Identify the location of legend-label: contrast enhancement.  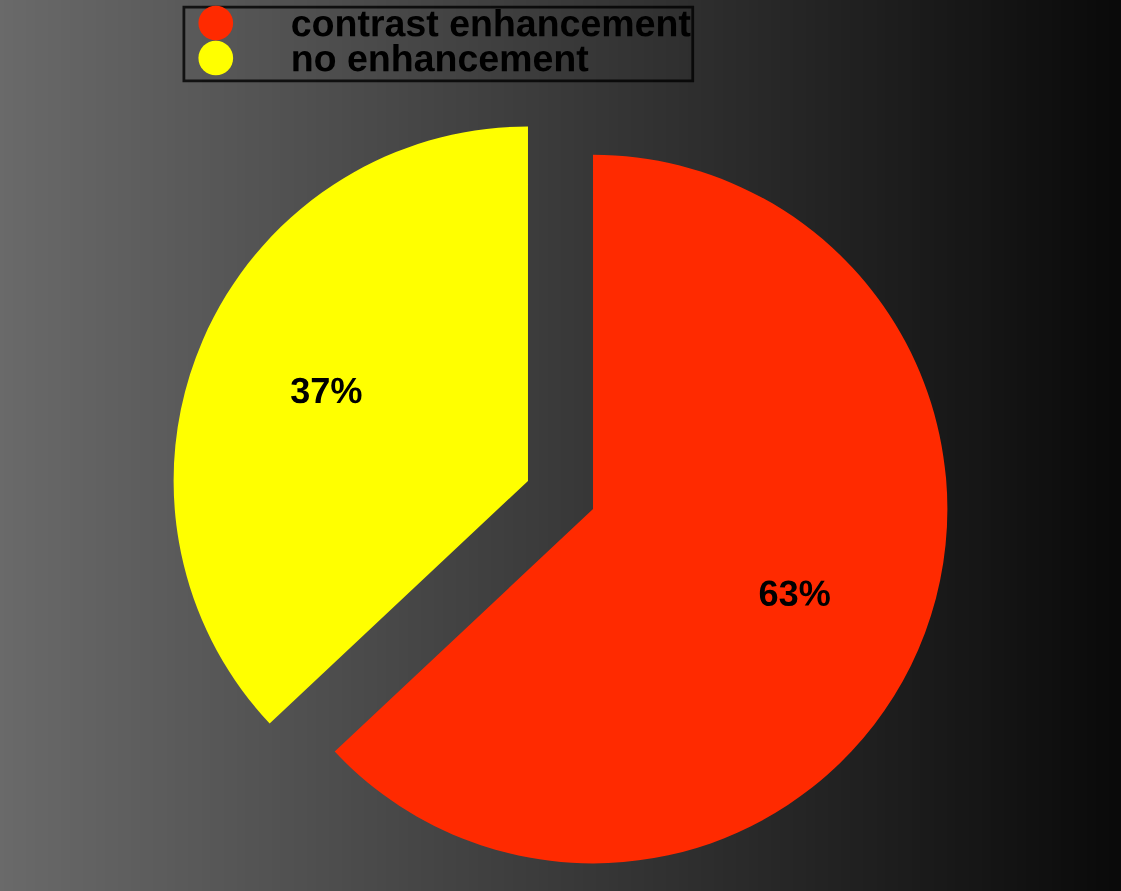
(491, 23).